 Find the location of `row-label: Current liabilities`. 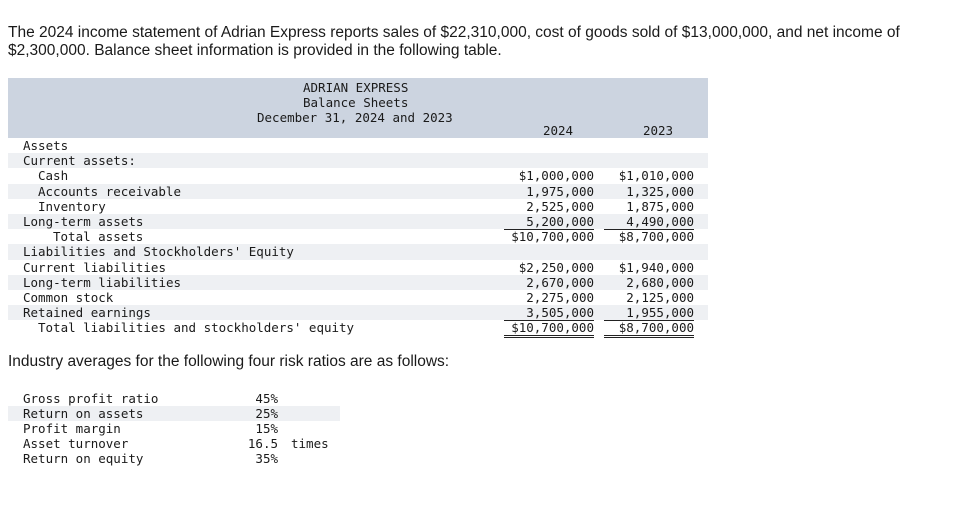

row-label: Current liabilities is located at coordinates (94, 267).